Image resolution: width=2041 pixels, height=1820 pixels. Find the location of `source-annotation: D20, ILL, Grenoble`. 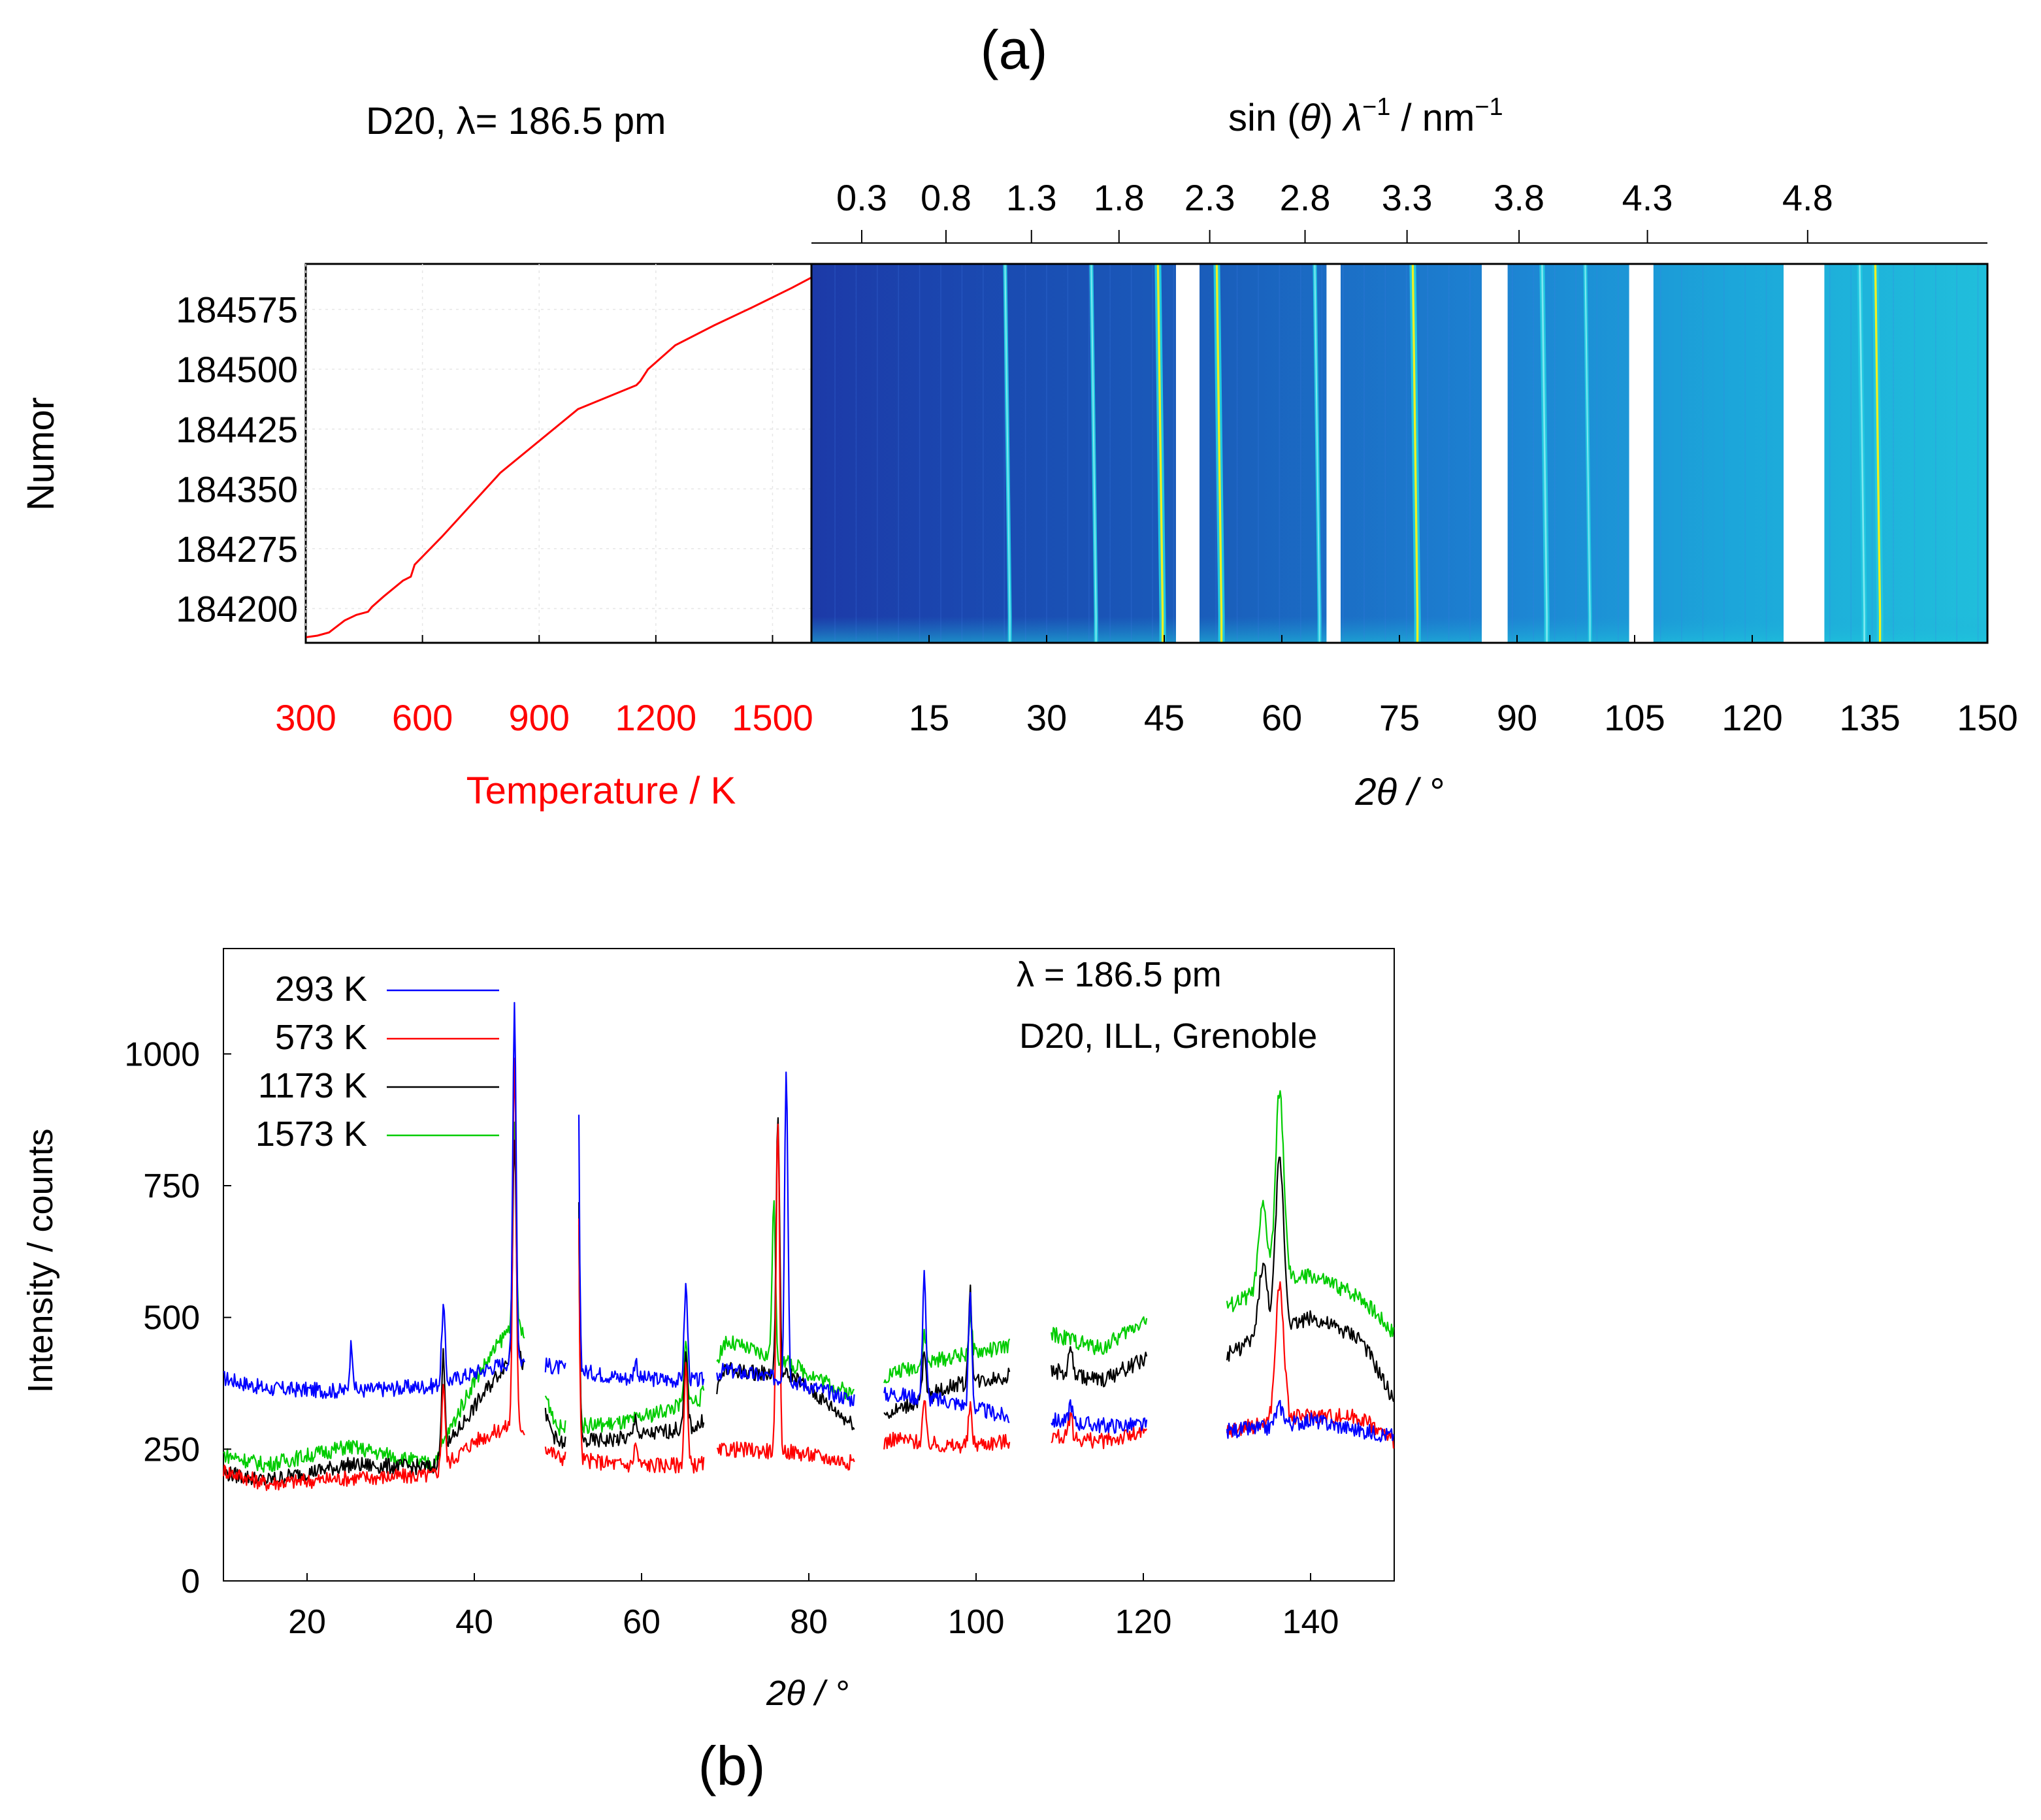

source-annotation: D20, ILL, Grenoble is located at coordinates (1168, 1036).